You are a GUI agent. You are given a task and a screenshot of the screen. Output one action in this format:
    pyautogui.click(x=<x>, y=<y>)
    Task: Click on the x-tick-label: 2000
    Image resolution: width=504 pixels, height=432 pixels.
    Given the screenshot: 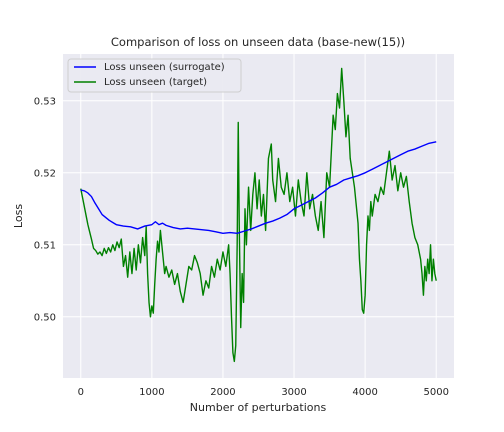 What is the action you would take?
    pyautogui.click(x=222, y=392)
    